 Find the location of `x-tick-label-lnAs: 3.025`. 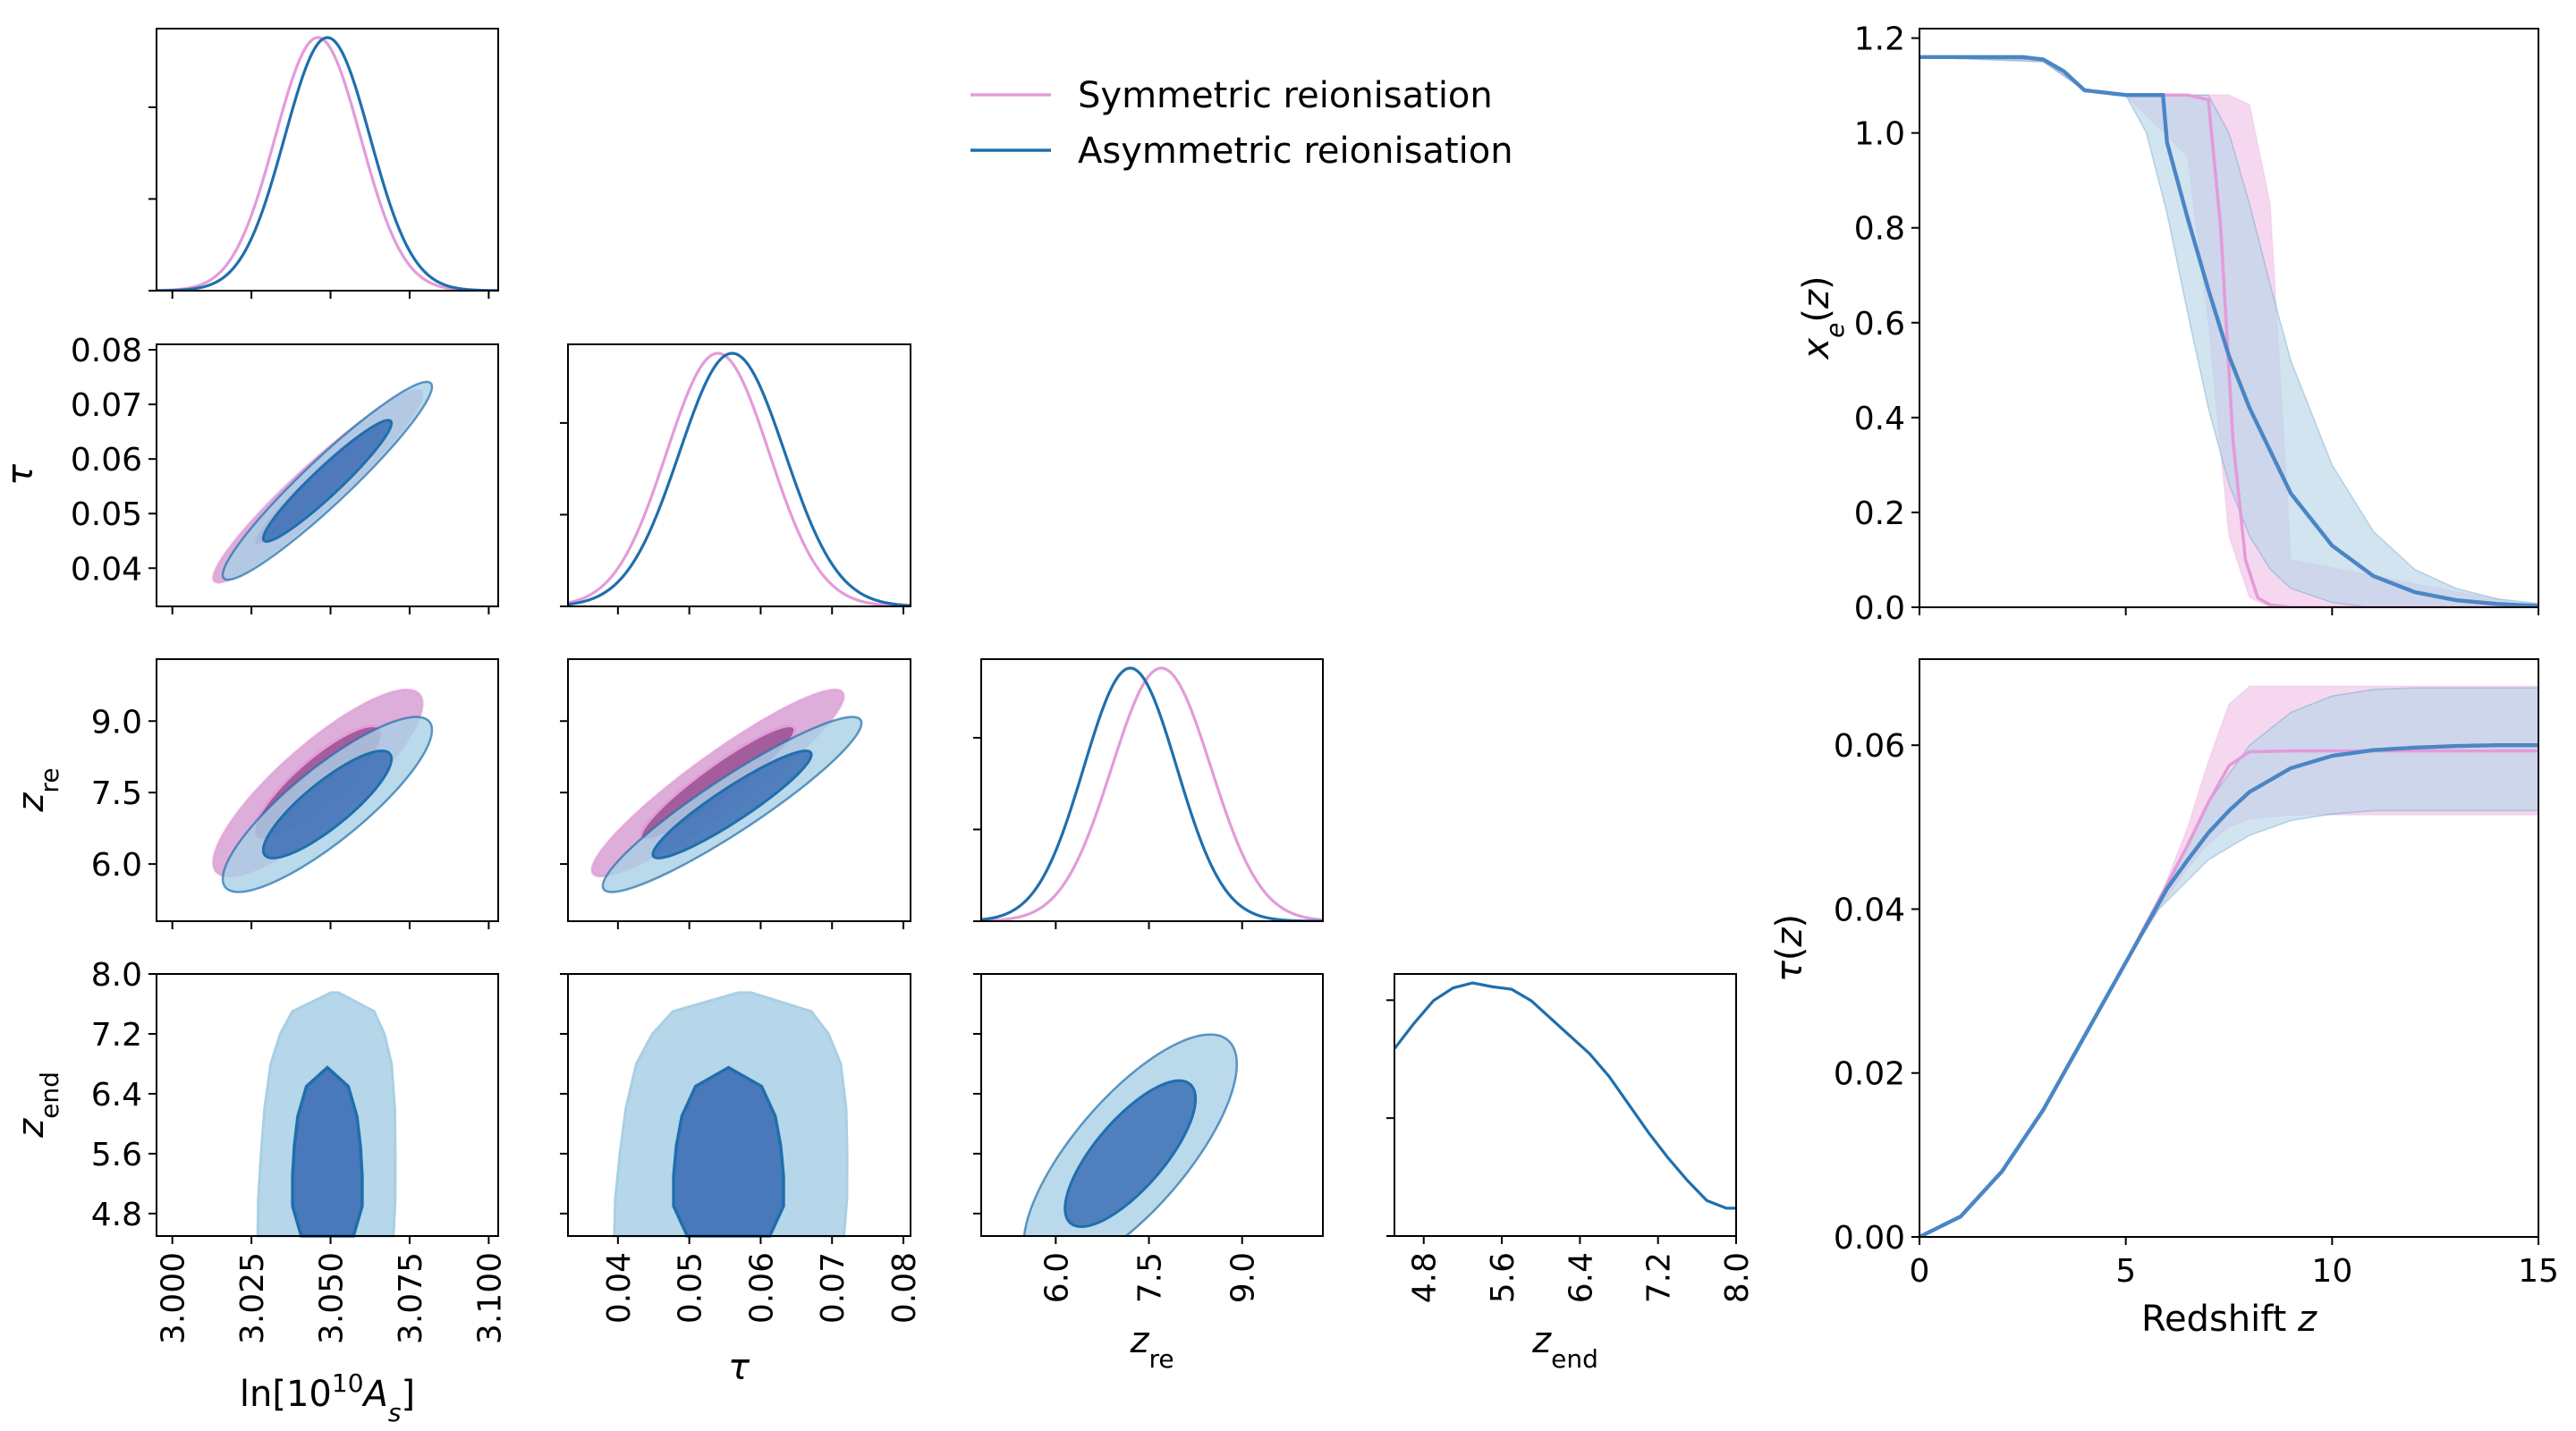

x-tick-label-lnAs: 3.025 is located at coordinates (252, 1298).